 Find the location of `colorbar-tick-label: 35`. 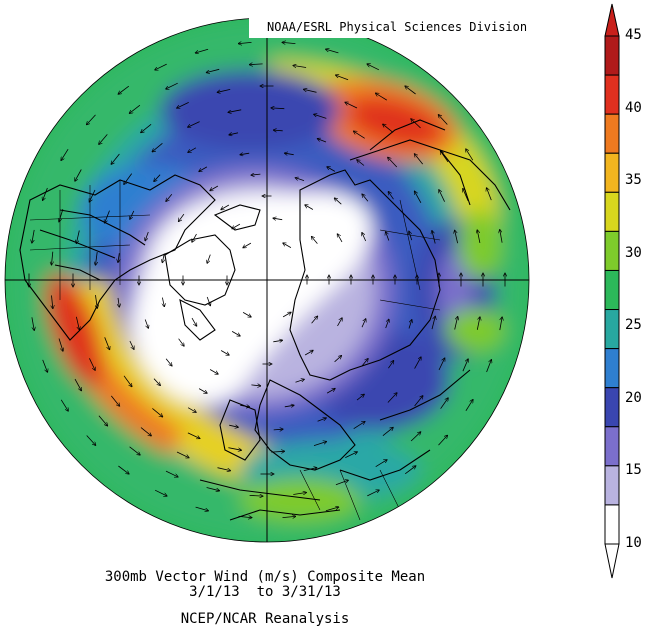

colorbar-tick-label: 35 is located at coordinates (633, 180).